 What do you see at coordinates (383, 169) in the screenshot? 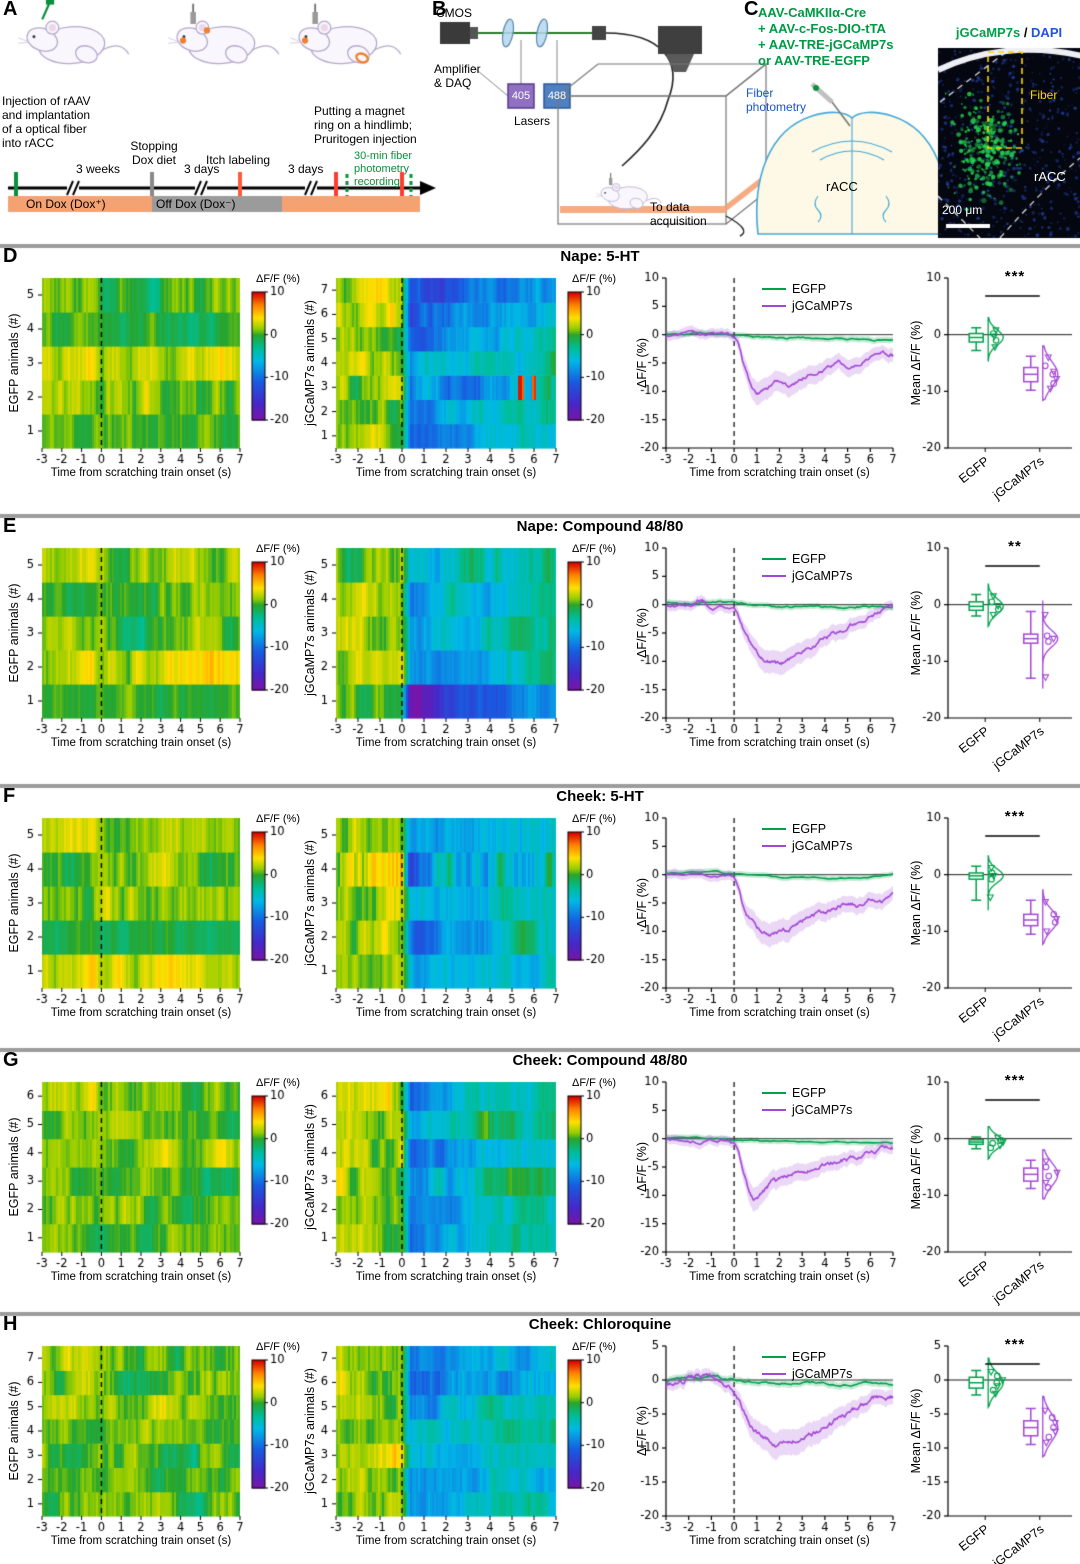
I see `recording-text: 30-min fiber photometry recording` at bounding box center [383, 169].